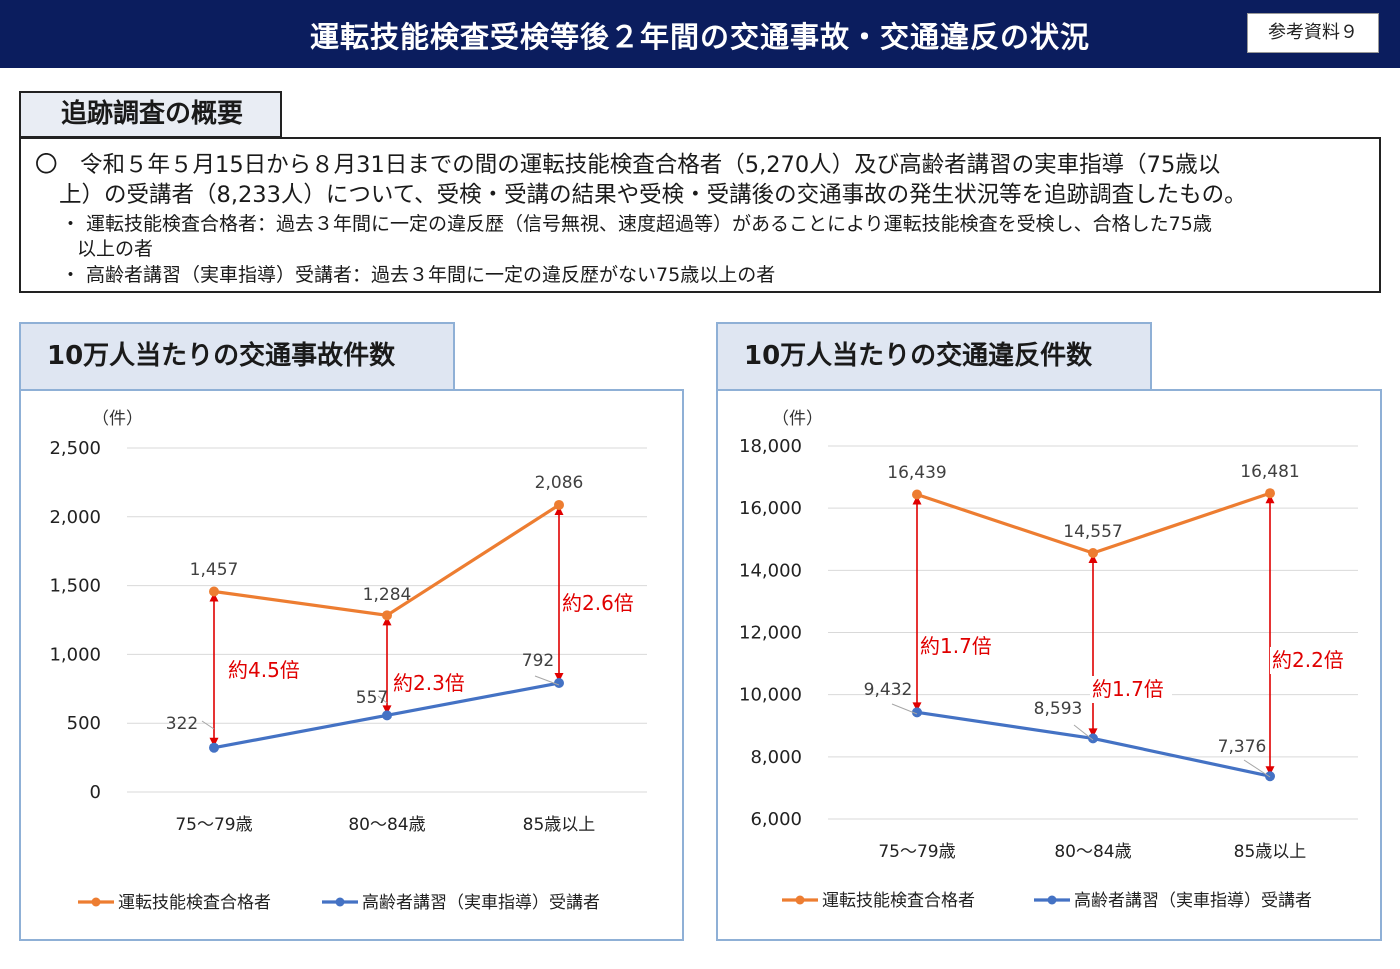 The height and width of the screenshot is (969, 1400). What do you see at coordinates (598, 603) in the screenshot?
I see `ratio-label: 約2.6倍` at bounding box center [598, 603].